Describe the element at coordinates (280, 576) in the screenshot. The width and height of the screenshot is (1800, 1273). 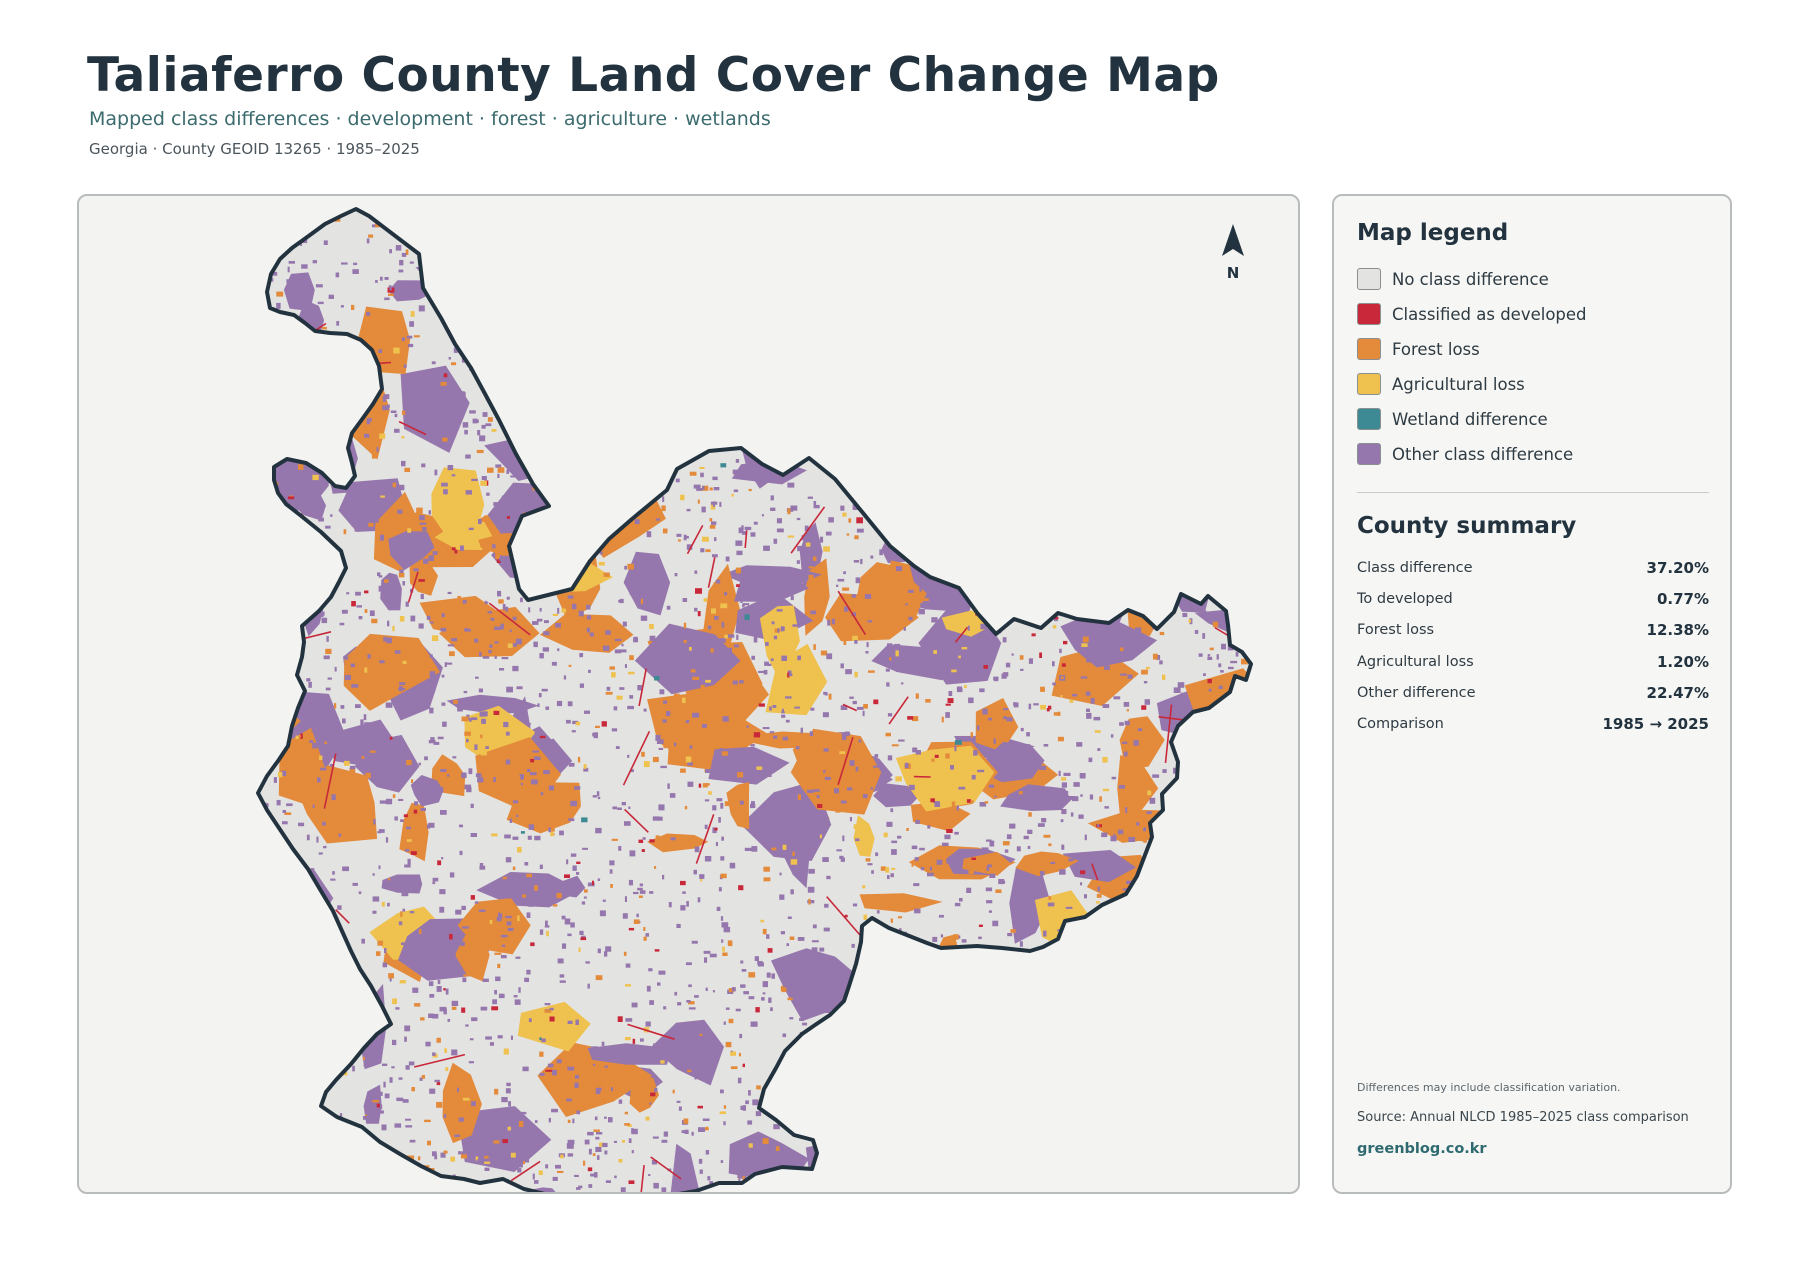
I see `change-patch` at that location.